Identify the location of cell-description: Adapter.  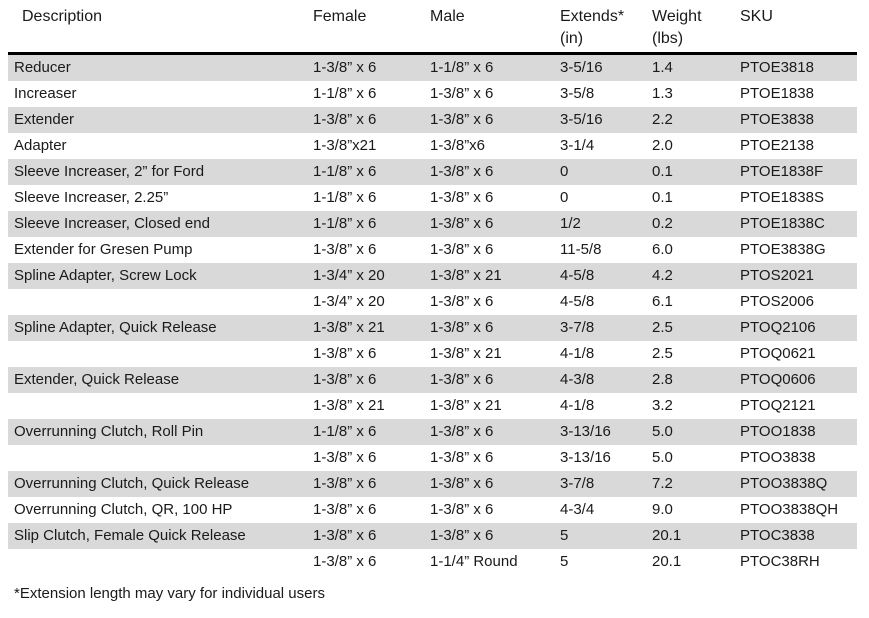
(40, 145).